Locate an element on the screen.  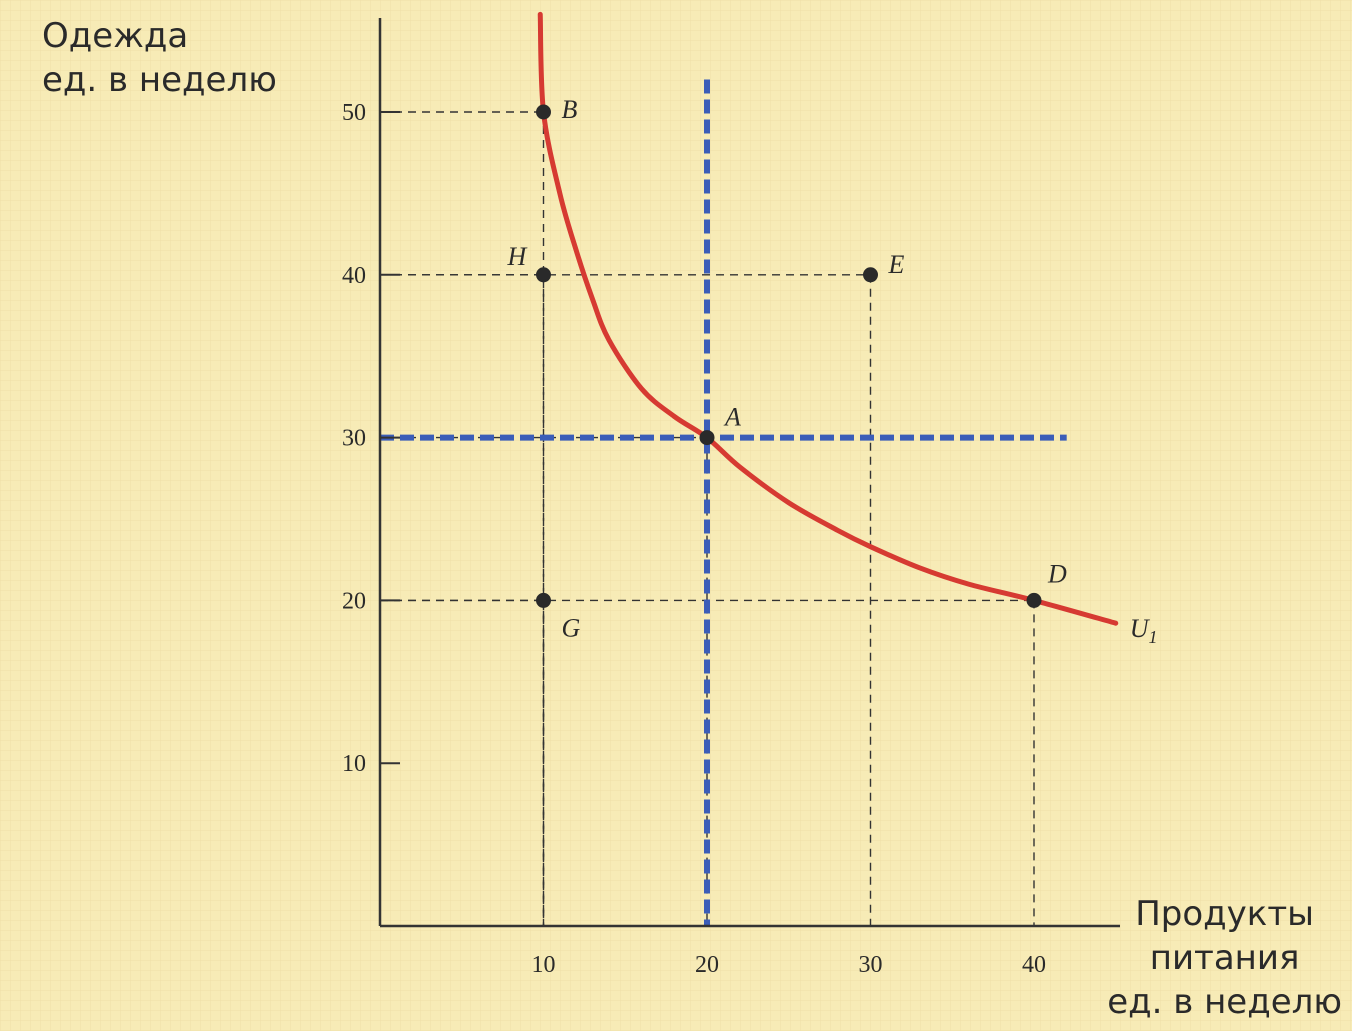
curve-label-subscript: 1 is located at coordinates (1153, 637).